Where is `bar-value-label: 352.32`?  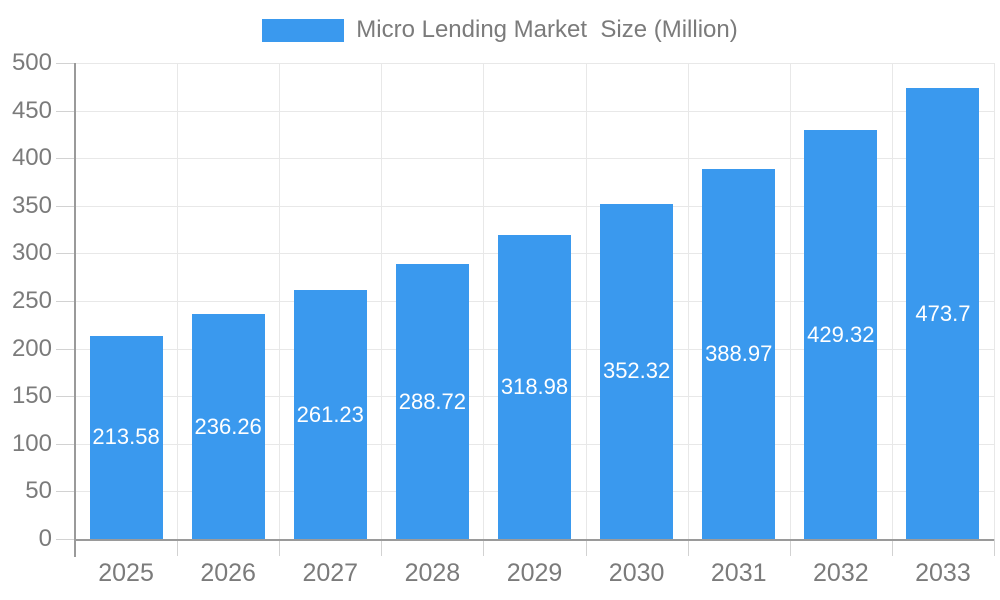
bar-value-label: 352.32 is located at coordinates (636, 371).